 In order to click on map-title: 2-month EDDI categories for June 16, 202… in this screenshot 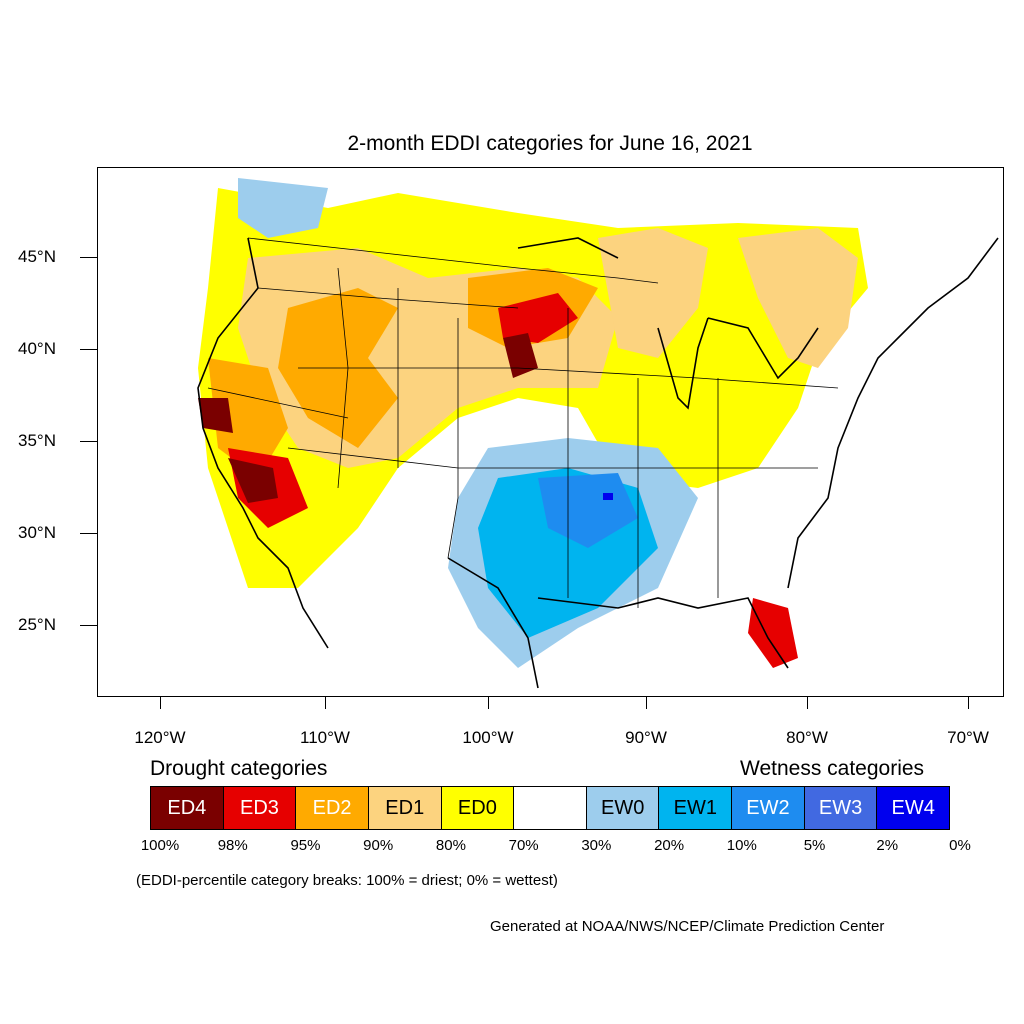, I will do `click(550, 143)`.